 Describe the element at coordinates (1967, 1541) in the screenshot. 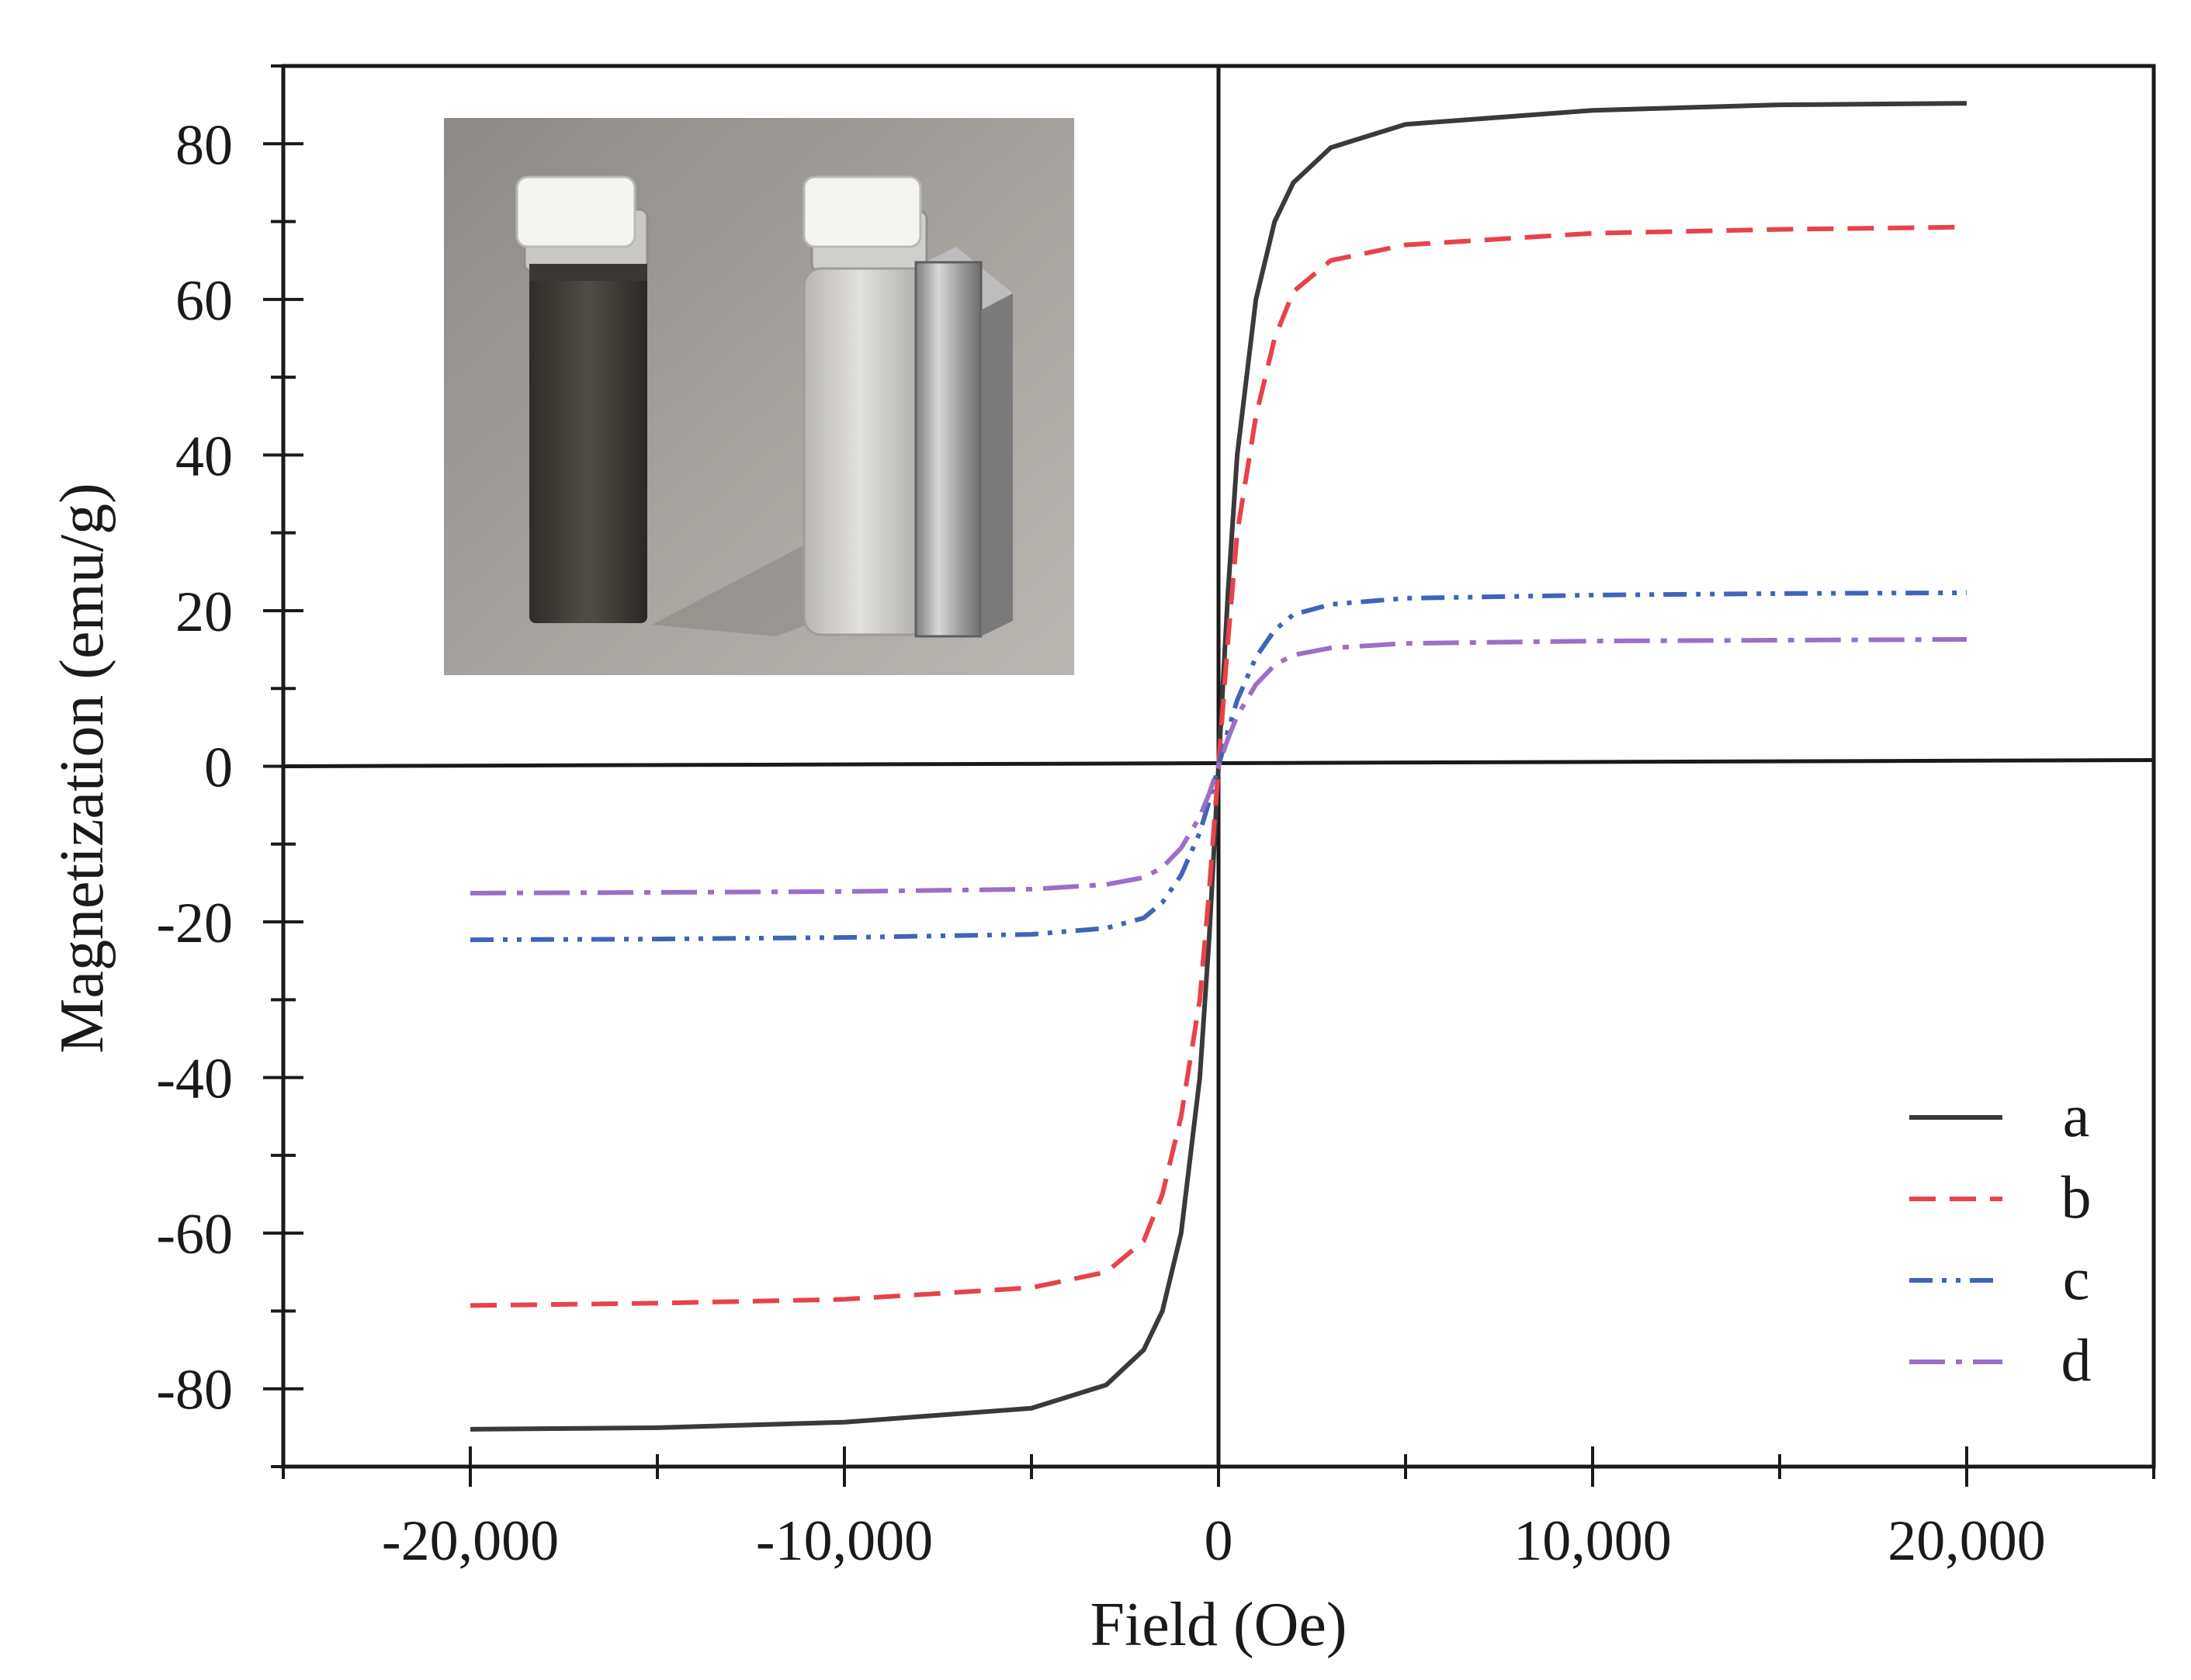

I see `x-tick-label: 20,000` at that location.